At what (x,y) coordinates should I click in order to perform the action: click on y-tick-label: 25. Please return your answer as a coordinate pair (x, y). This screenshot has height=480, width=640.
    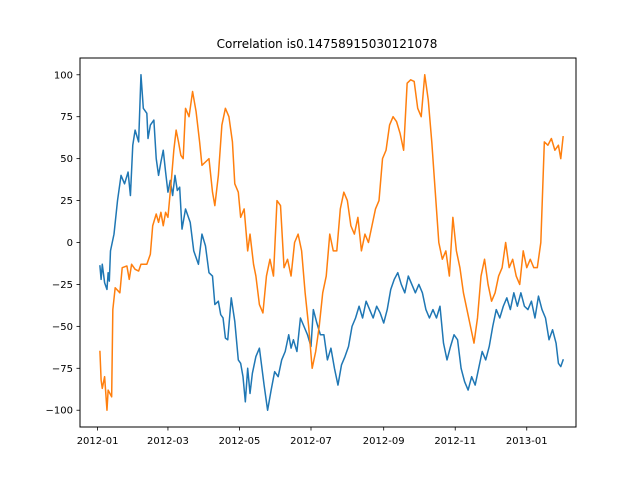
    Looking at the image, I should click on (66, 201).